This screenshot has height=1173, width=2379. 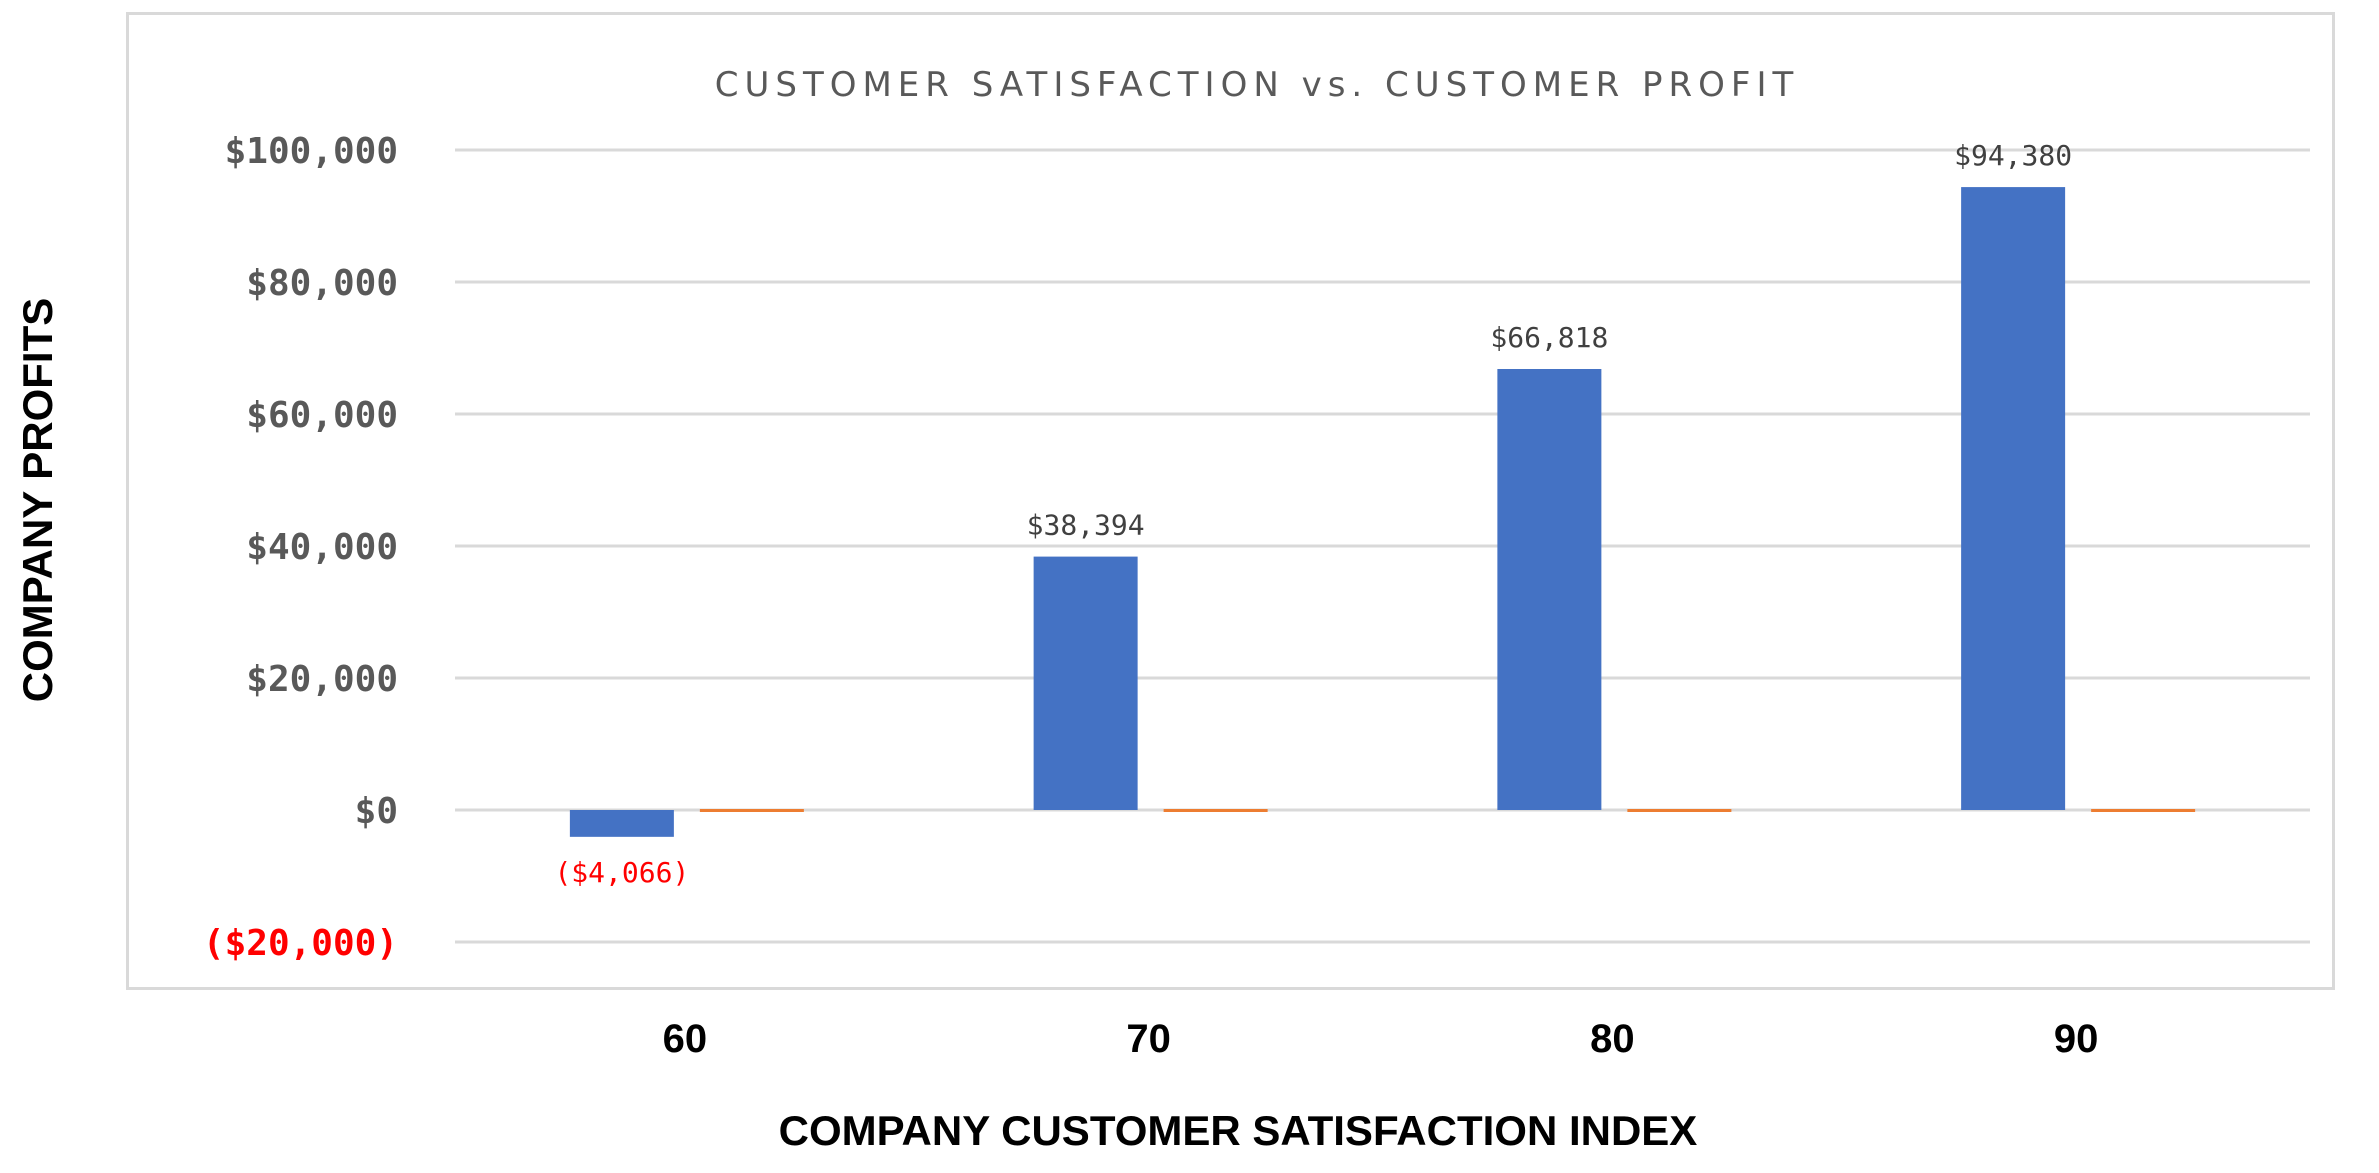 I want to click on y-tick-label: ($20,000), so click(x=300, y=943).